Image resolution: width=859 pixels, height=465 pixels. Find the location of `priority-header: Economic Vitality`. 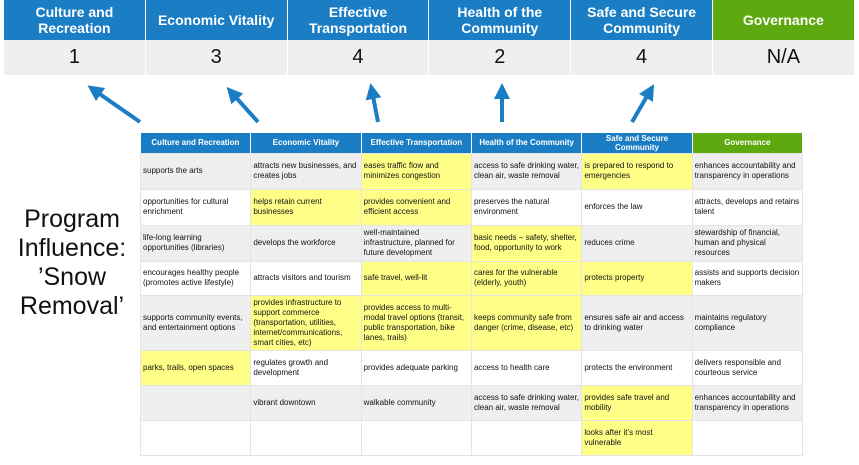

priority-header: Economic Vitality is located at coordinates (216, 20).